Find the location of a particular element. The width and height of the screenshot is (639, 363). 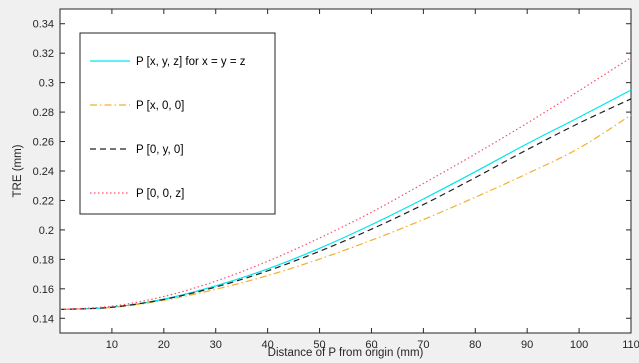

x-tick-label: 100 is located at coordinates (579, 345).